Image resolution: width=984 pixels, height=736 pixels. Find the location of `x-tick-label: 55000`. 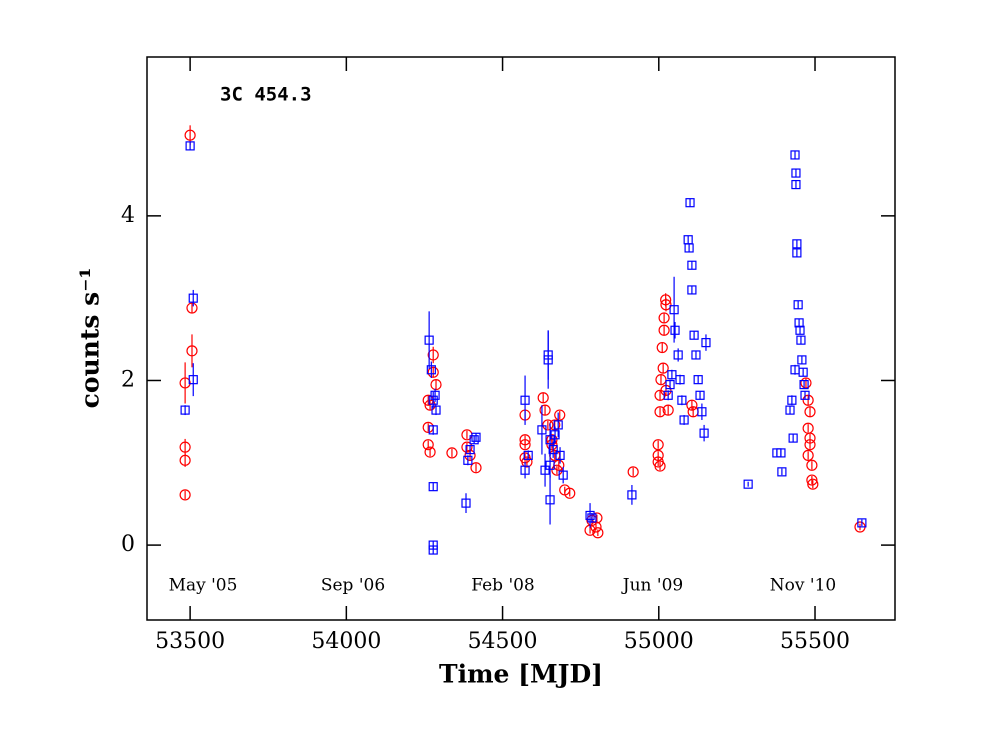

x-tick-label: 55000 is located at coordinates (659, 641).